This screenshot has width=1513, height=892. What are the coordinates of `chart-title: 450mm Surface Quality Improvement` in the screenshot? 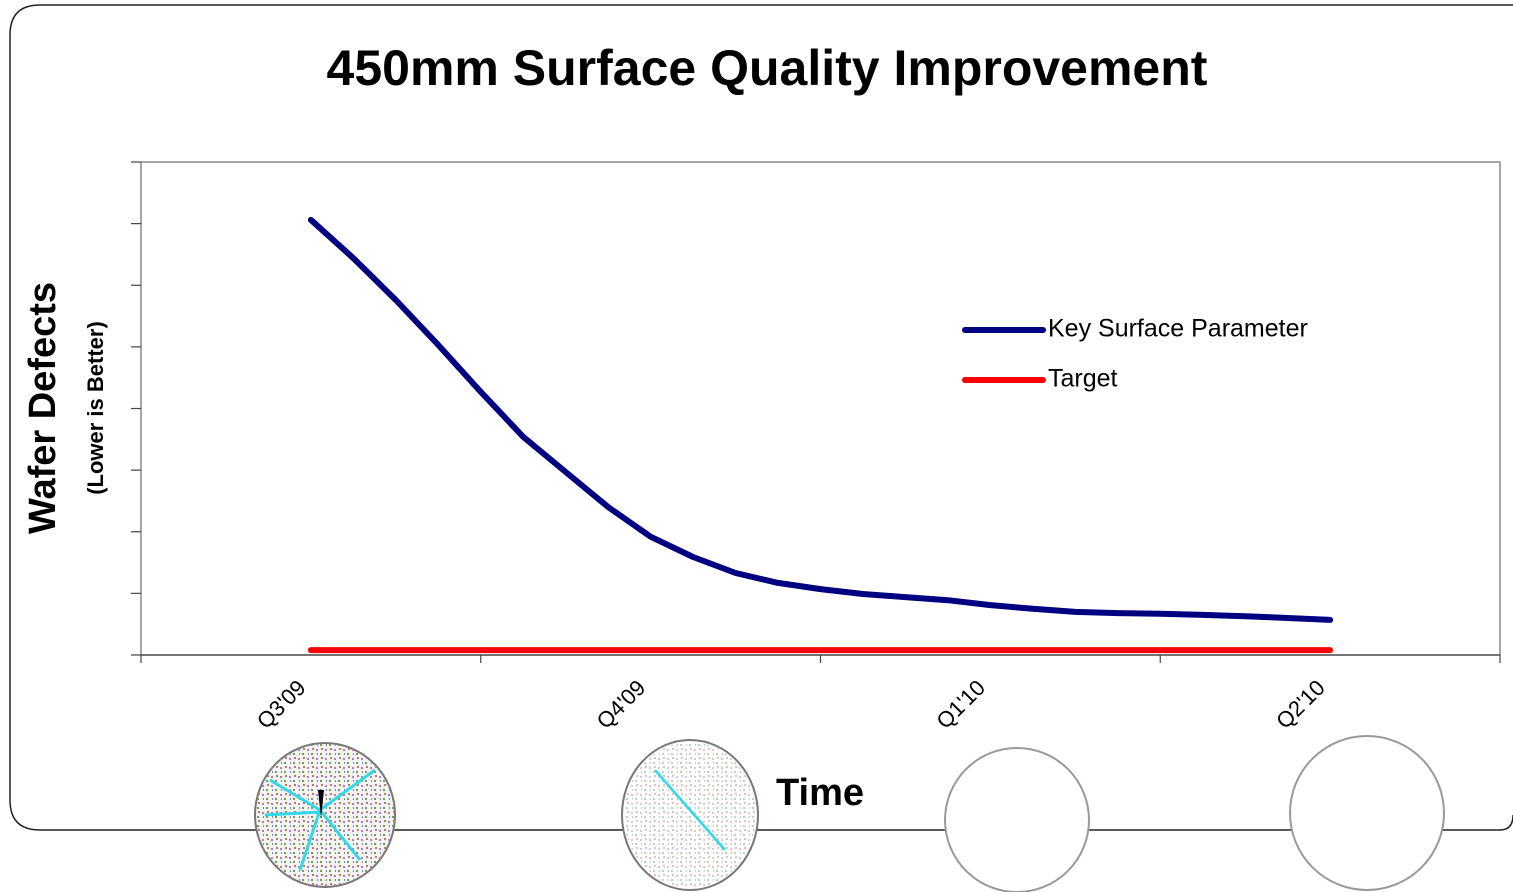 It's located at (767, 68).